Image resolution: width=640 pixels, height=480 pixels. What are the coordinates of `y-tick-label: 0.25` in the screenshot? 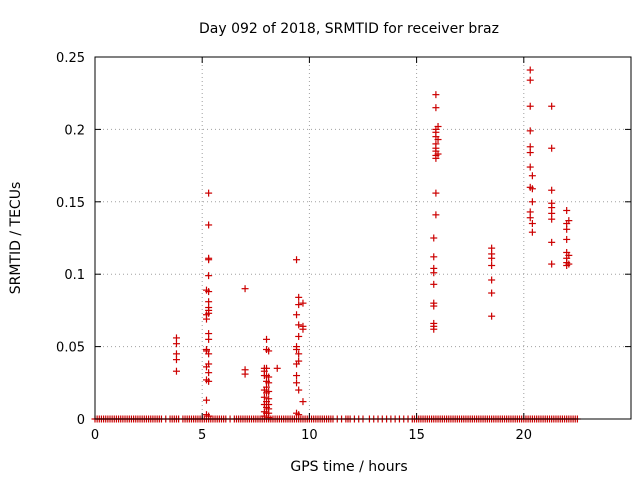 It's located at (70, 58).